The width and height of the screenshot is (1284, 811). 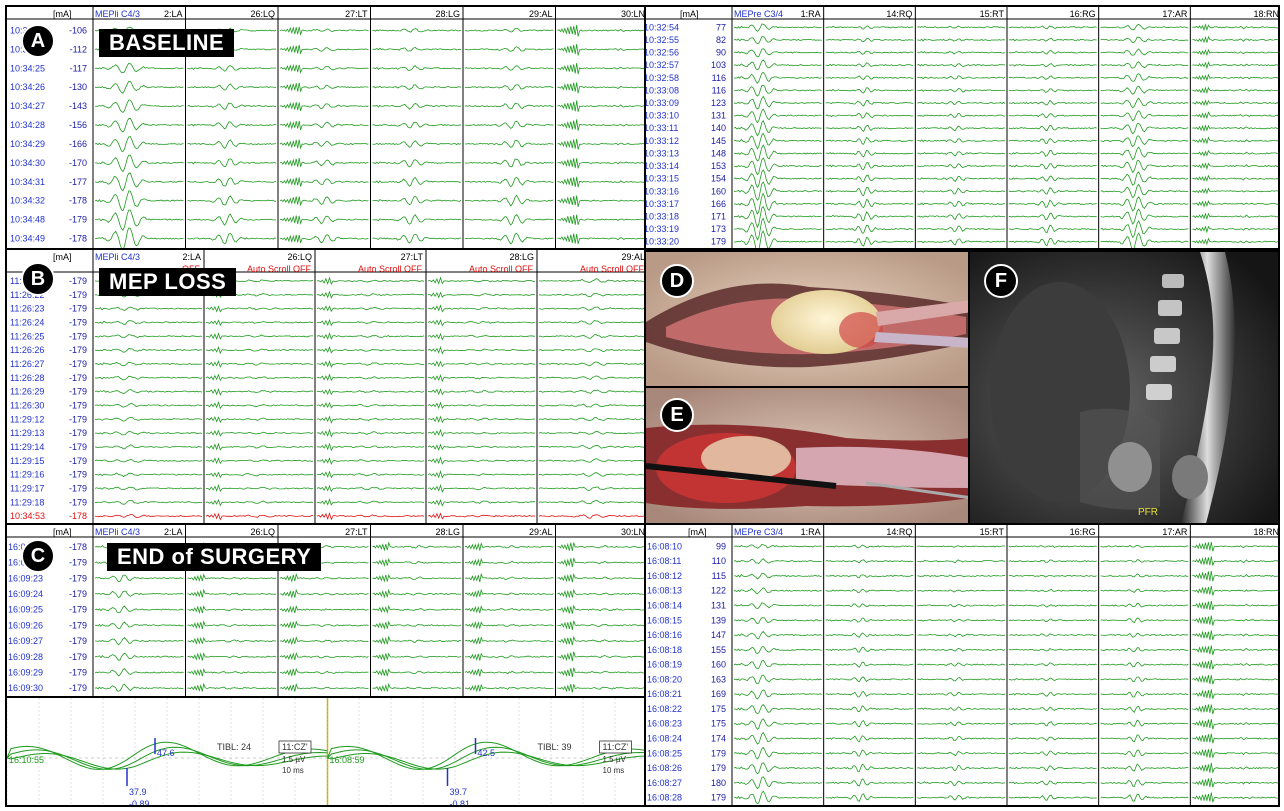 What do you see at coordinates (117, 257) in the screenshot?
I see `montage-label: MEPli C4/3` at bounding box center [117, 257].